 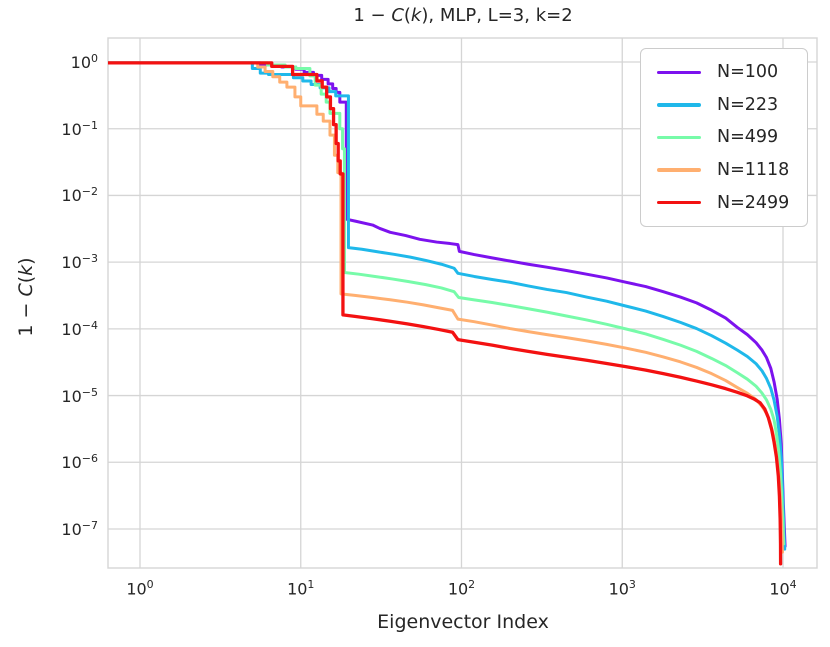 I want to click on legend: N=100 N=223 N=499 N=1118 N=2499, so click(x=724, y=137).